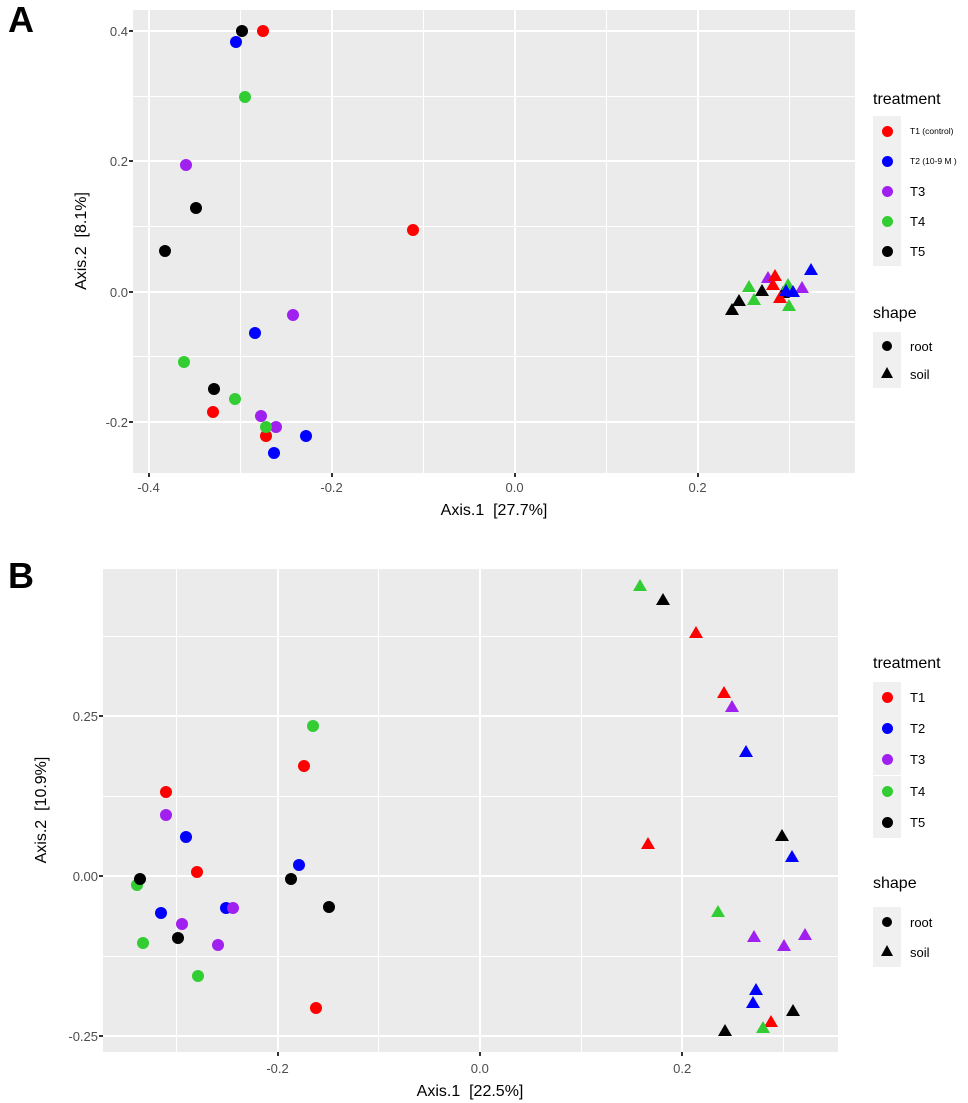 This screenshot has height=1103, width=968. I want to click on legend-shape-item-label: soil, so click(920, 374).